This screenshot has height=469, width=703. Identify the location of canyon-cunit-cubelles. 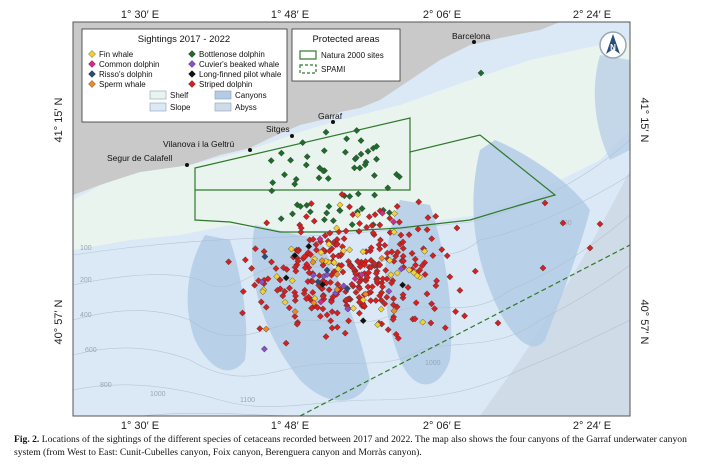
(217, 303).